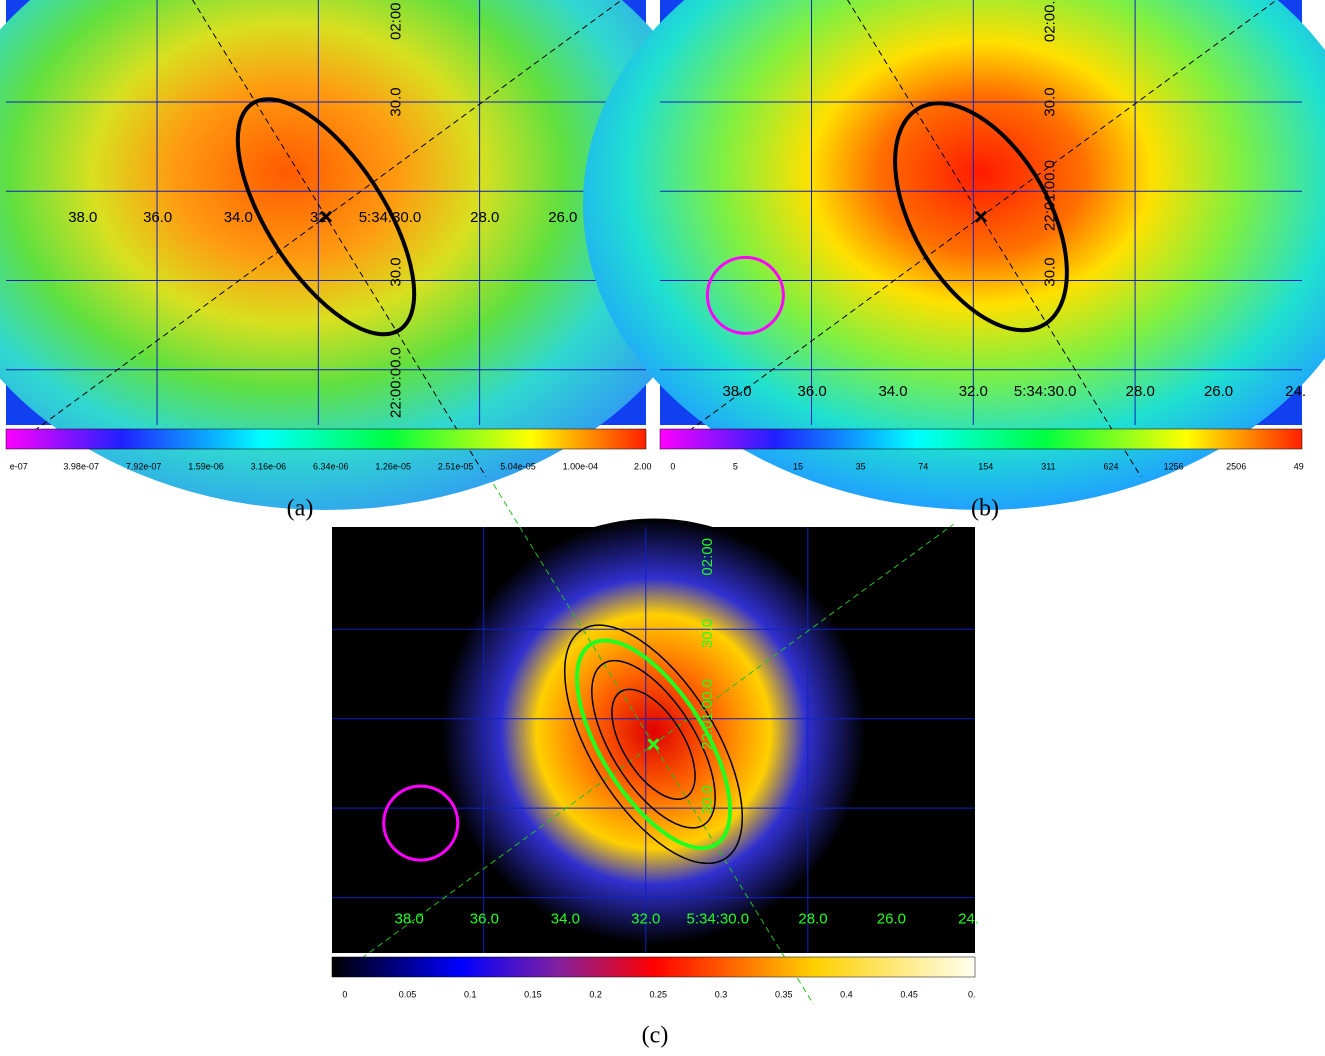  I want to click on dec-label: 02:00., so click(1049, 21).